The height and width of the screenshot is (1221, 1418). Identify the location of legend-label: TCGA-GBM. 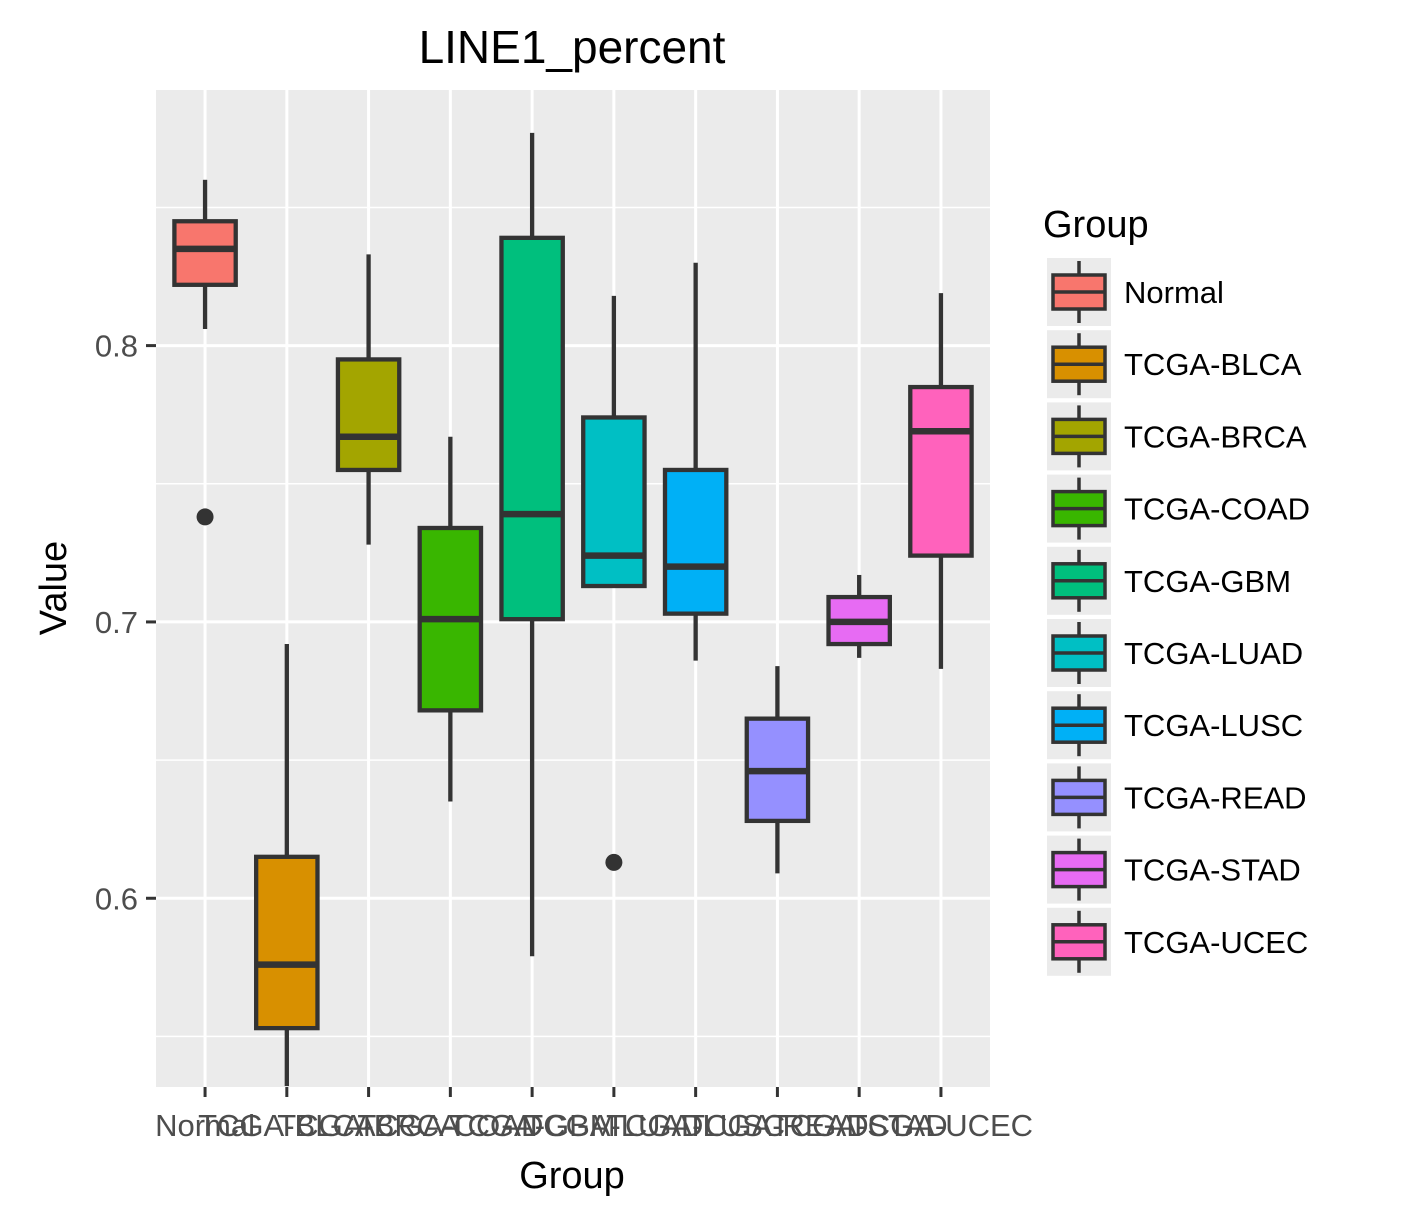
(1207, 581).